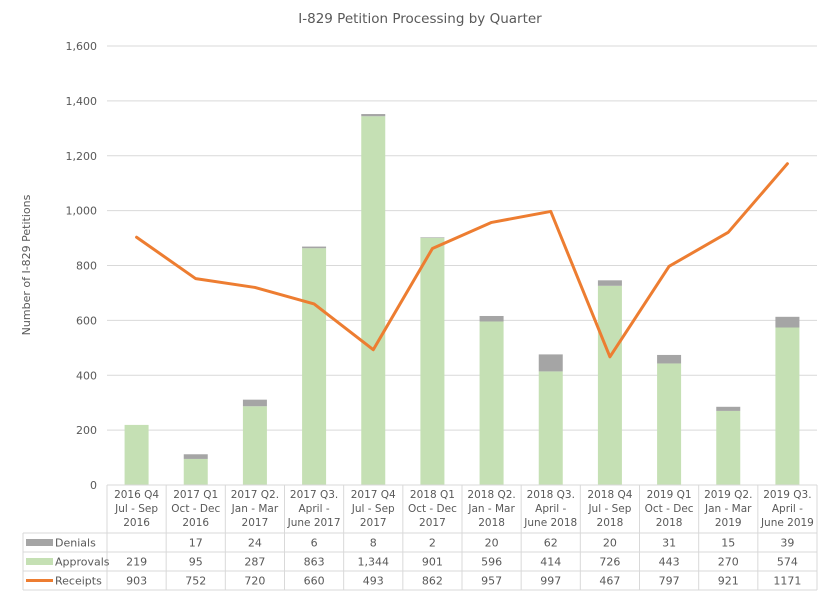 The width and height of the screenshot is (831, 602). I want to click on denials-value: 6, so click(314, 543).